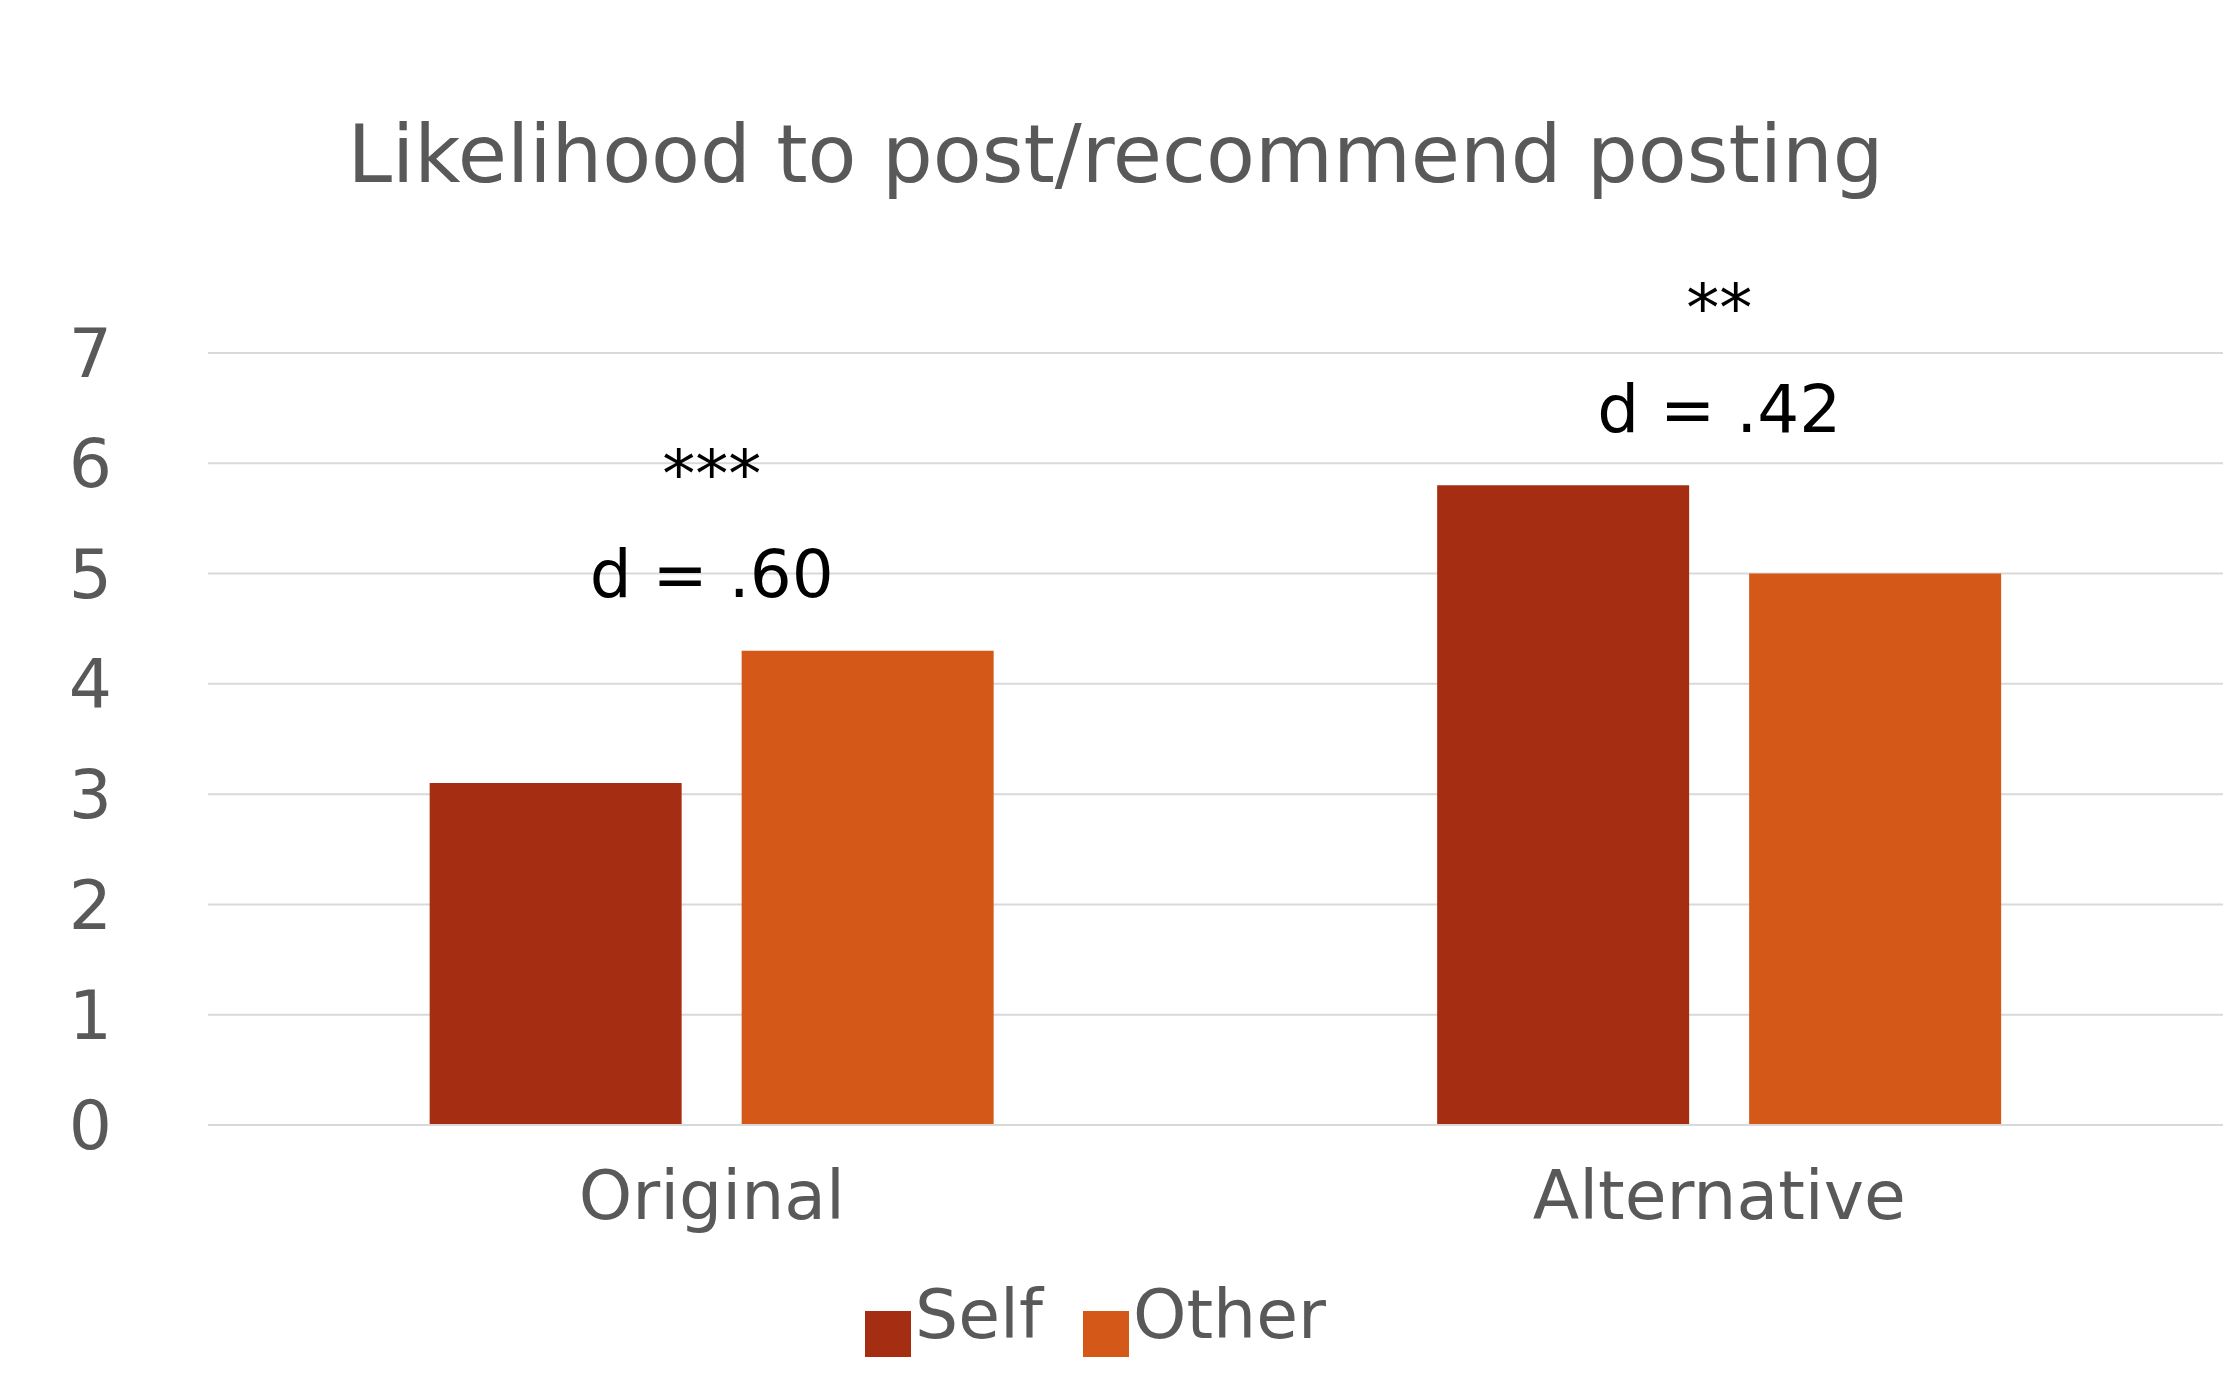 The height and width of the screenshot is (1385, 2231). I want to click on annotation: ***, so click(712, 474).